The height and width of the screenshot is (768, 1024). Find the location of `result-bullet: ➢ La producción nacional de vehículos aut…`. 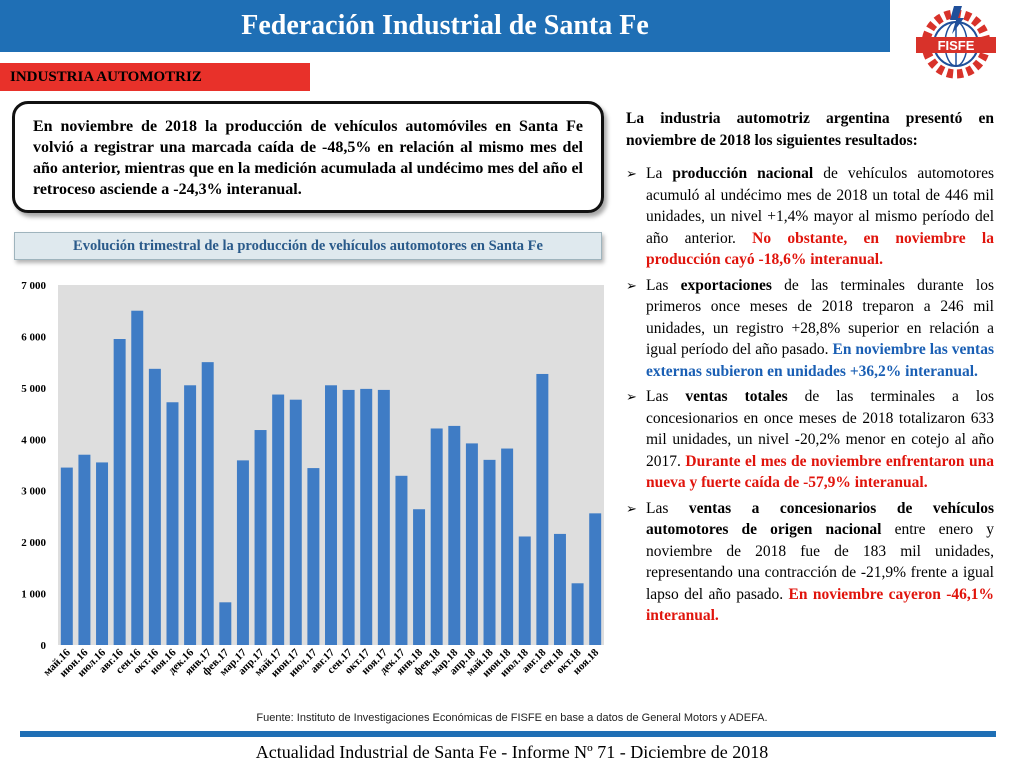

result-bullet: ➢ La producción nacional de vehículos aut… is located at coordinates (810, 217).